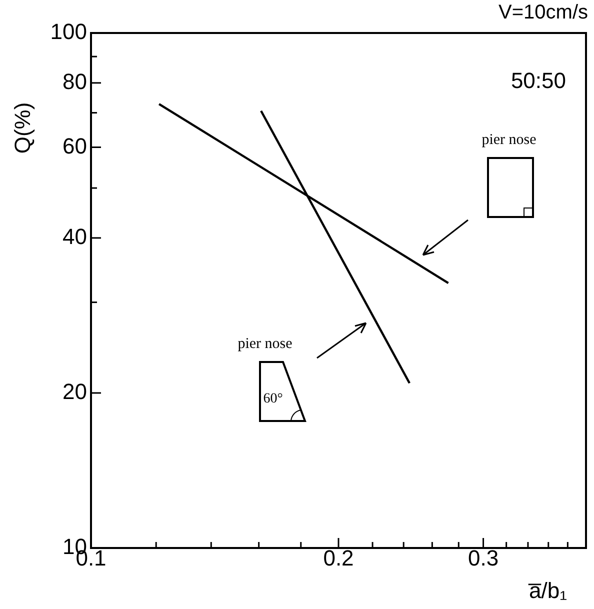  Describe the element at coordinates (68, 31) in the screenshot. I see `y-tick-label: 100` at that location.